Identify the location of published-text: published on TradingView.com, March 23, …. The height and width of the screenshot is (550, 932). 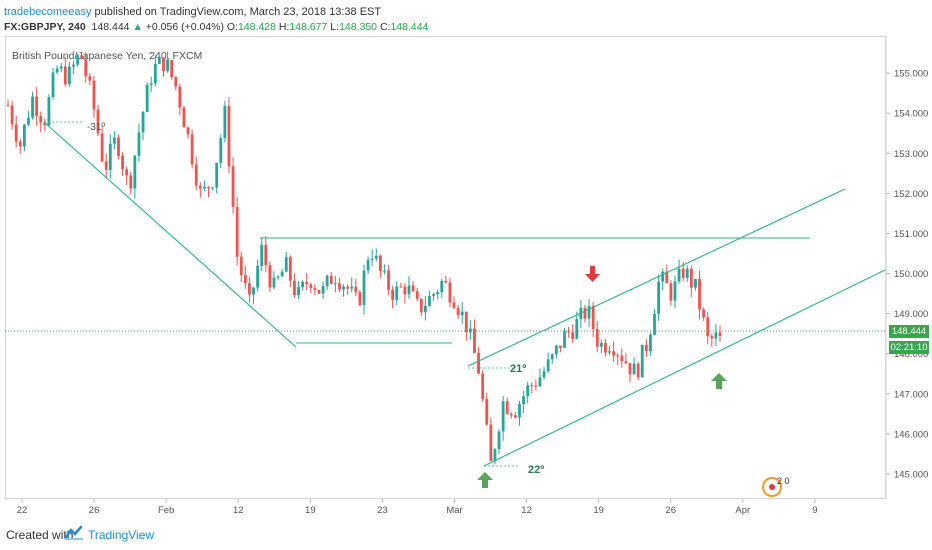
(238, 12).